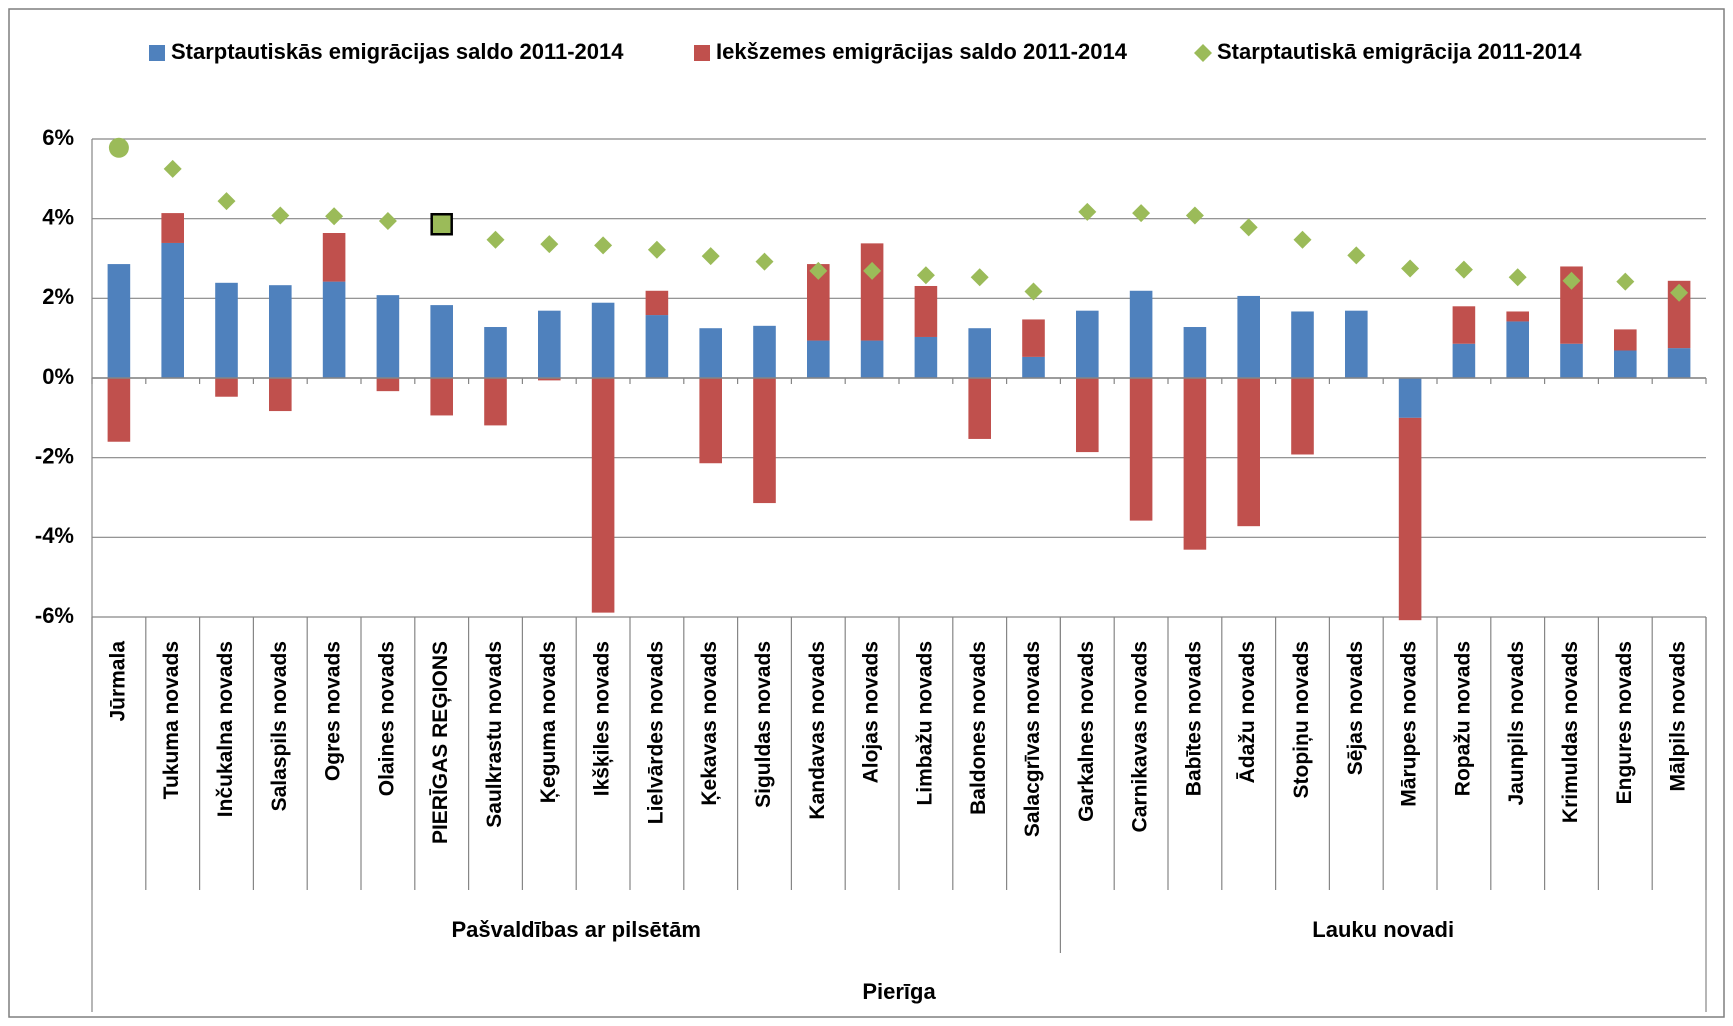 The width and height of the screenshot is (1733, 1026). I want to click on y-tick-label: 4%, so click(58, 216).